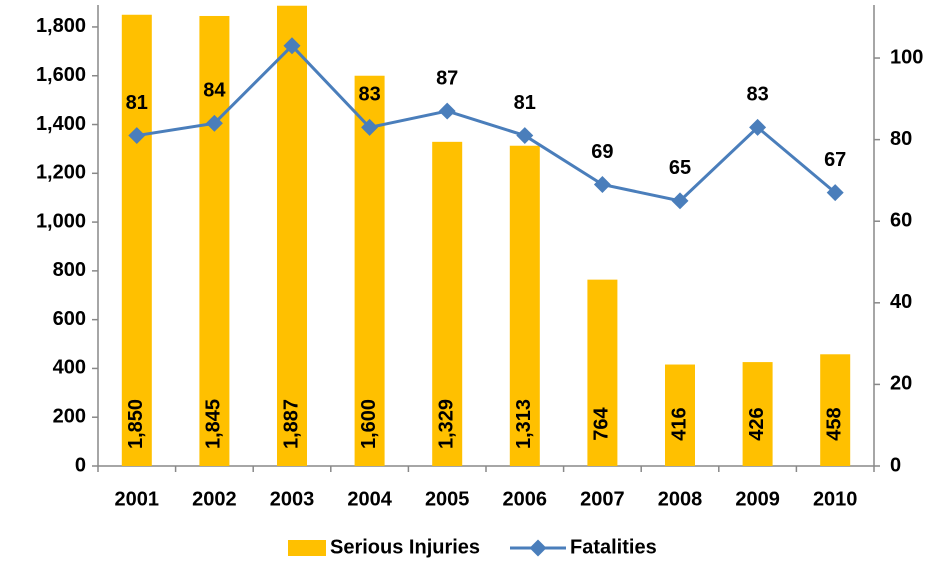 Image resolution: width=952 pixels, height=566 pixels. What do you see at coordinates (69, 270) in the screenshot?
I see `y-tick-label: 800` at bounding box center [69, 270].